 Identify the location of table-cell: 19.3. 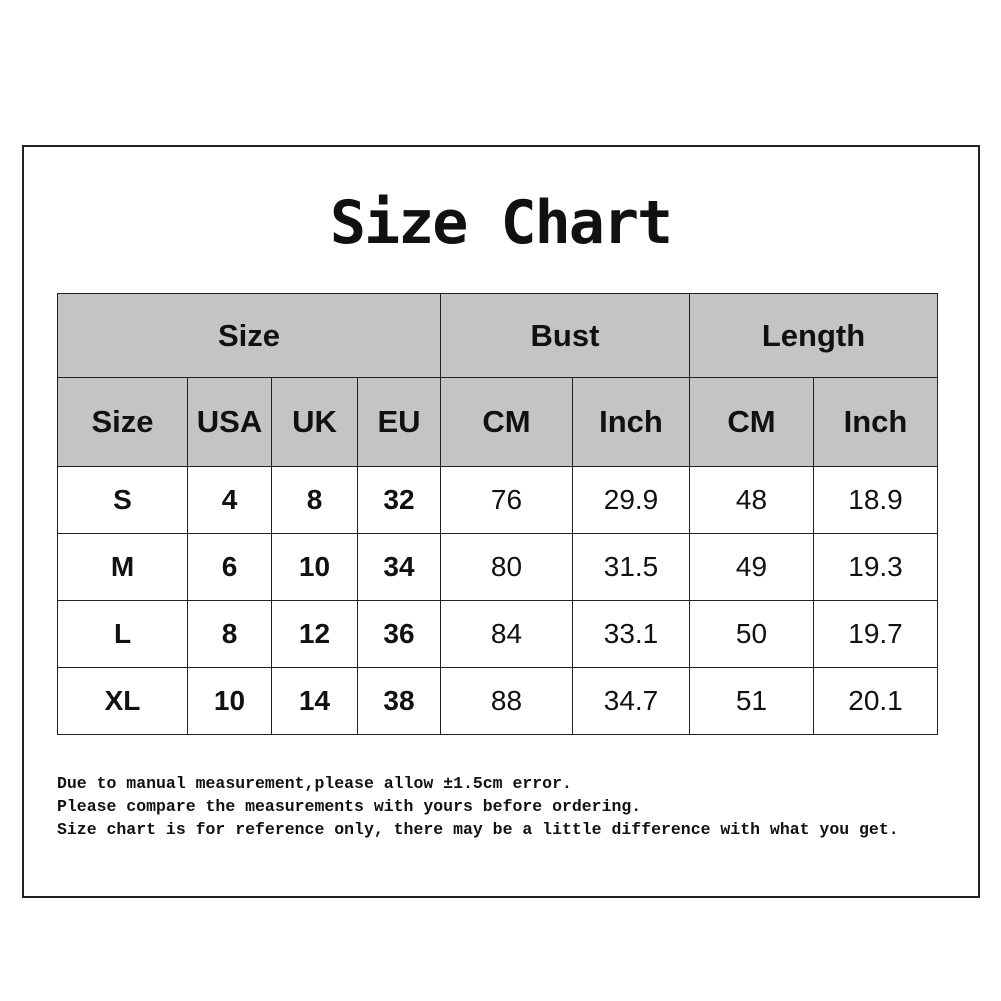
(875, 567).